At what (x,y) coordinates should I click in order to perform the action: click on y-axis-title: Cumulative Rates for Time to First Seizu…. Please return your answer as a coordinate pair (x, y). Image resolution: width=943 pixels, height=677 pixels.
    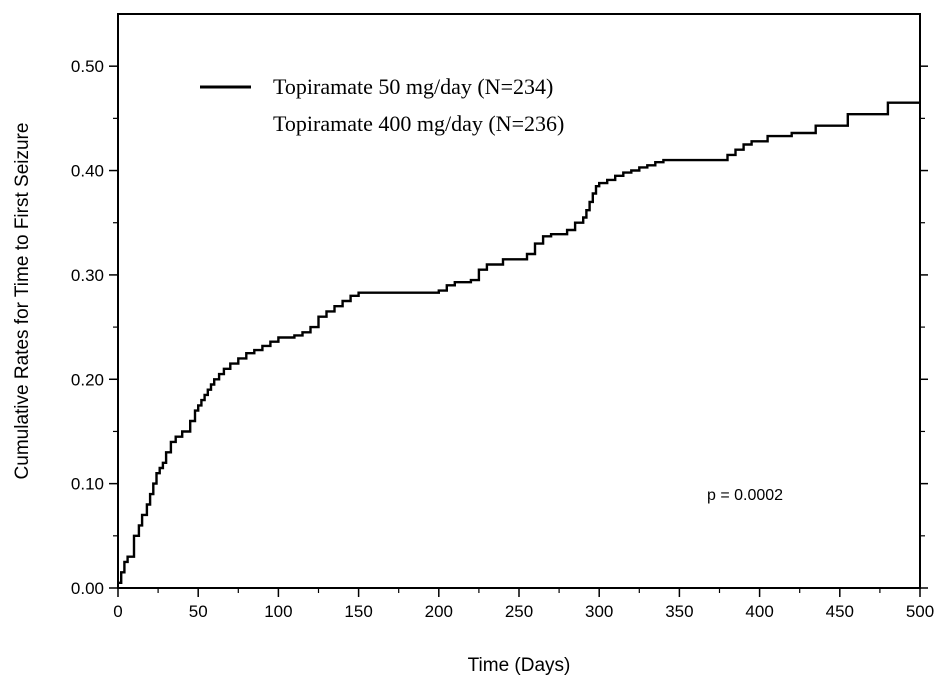
    Looking at the image, I should click on (22, 301).